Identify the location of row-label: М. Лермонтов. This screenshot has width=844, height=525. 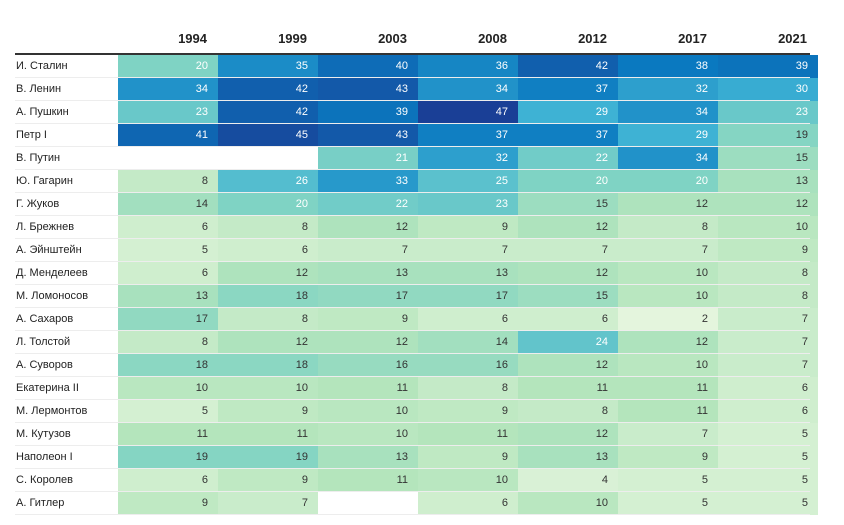
(52, 411).